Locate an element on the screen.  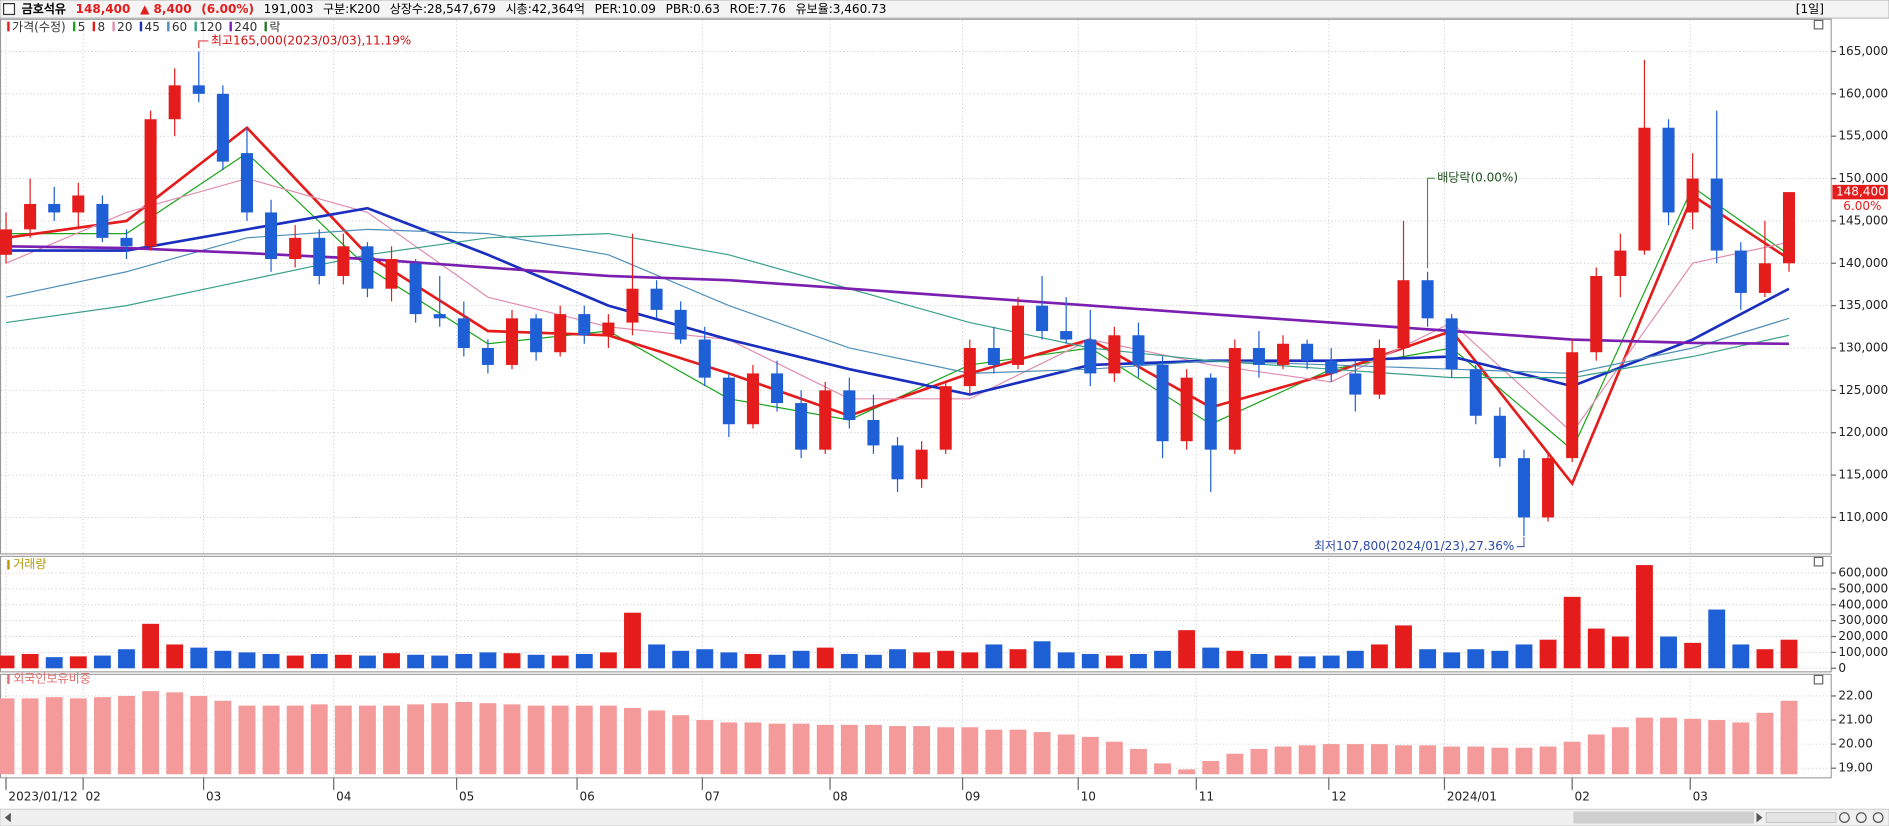
zoom-in is located at coordinates (1861, 817).